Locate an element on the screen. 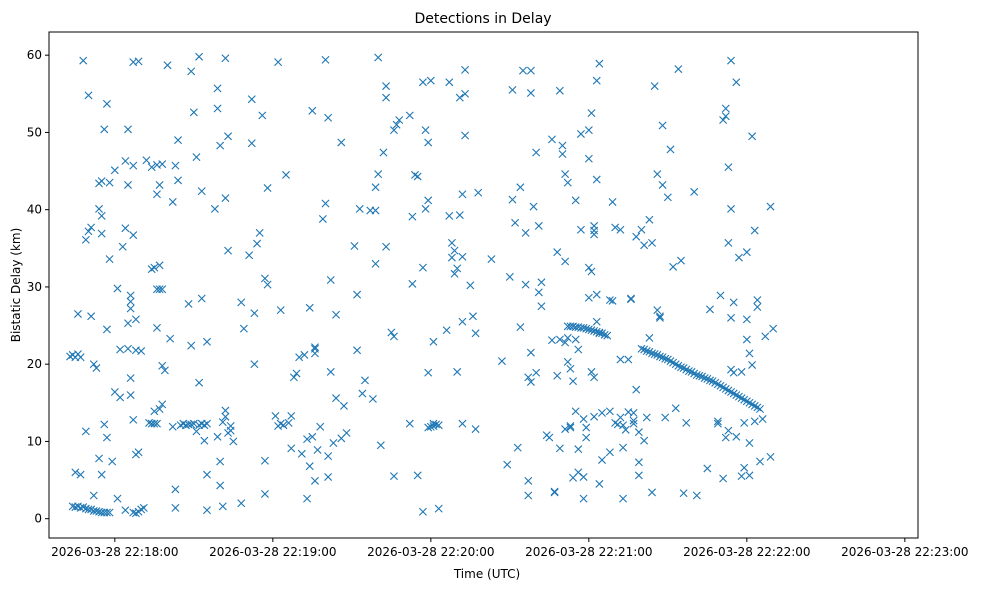 The width and height of the screenshot is (988, 590). chart-title: Detections in Delay is located at coordinates (482, 19).